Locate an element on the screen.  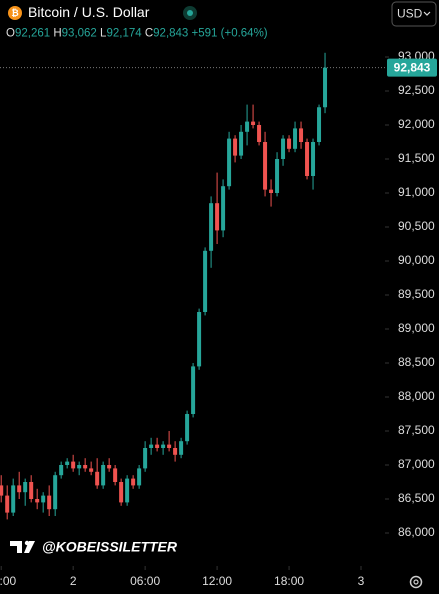
ohlc-value: 92,843 is located at coordinates (170, 34).